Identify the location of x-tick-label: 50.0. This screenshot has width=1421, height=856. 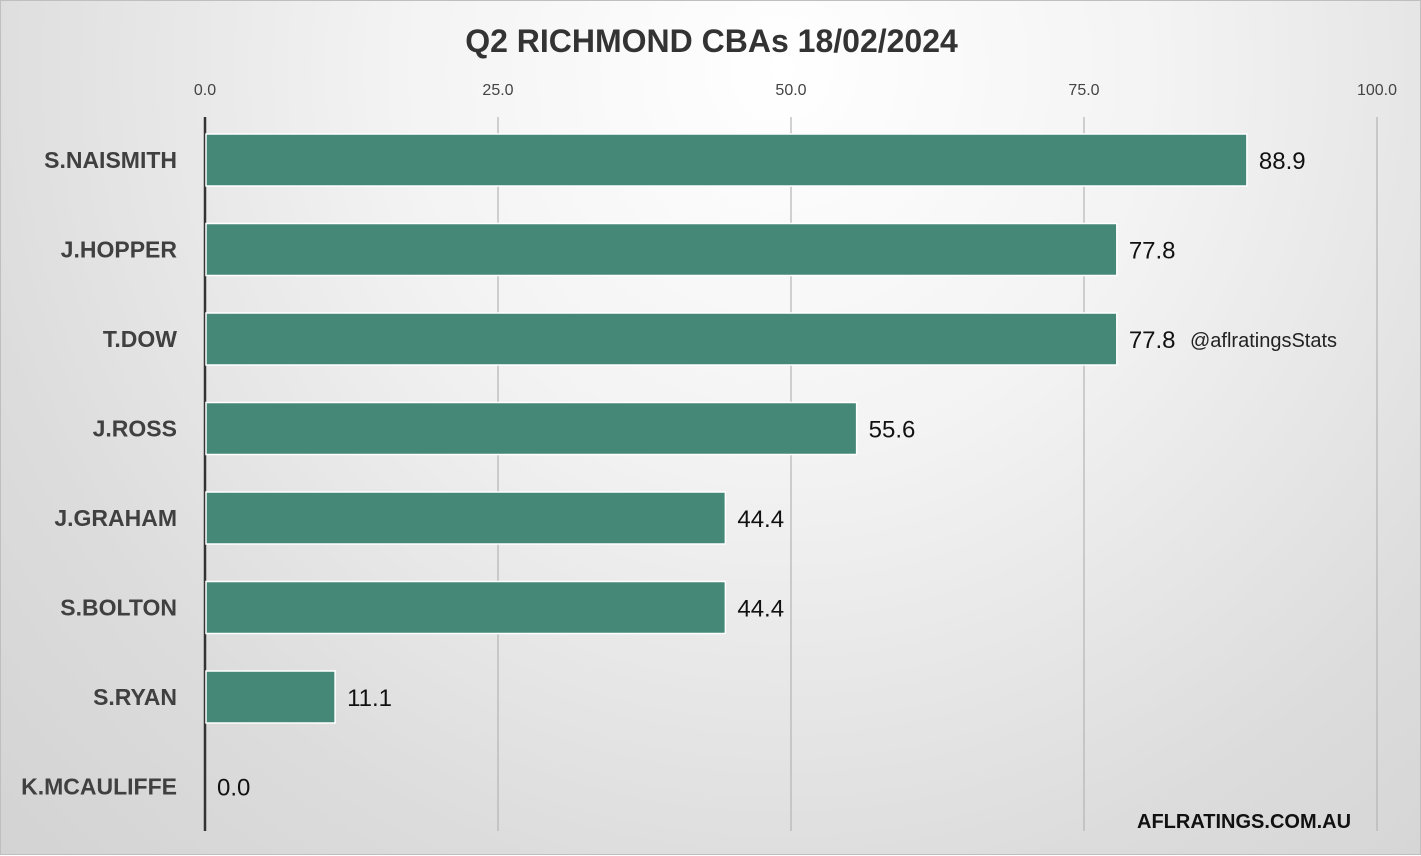
(790, 90).